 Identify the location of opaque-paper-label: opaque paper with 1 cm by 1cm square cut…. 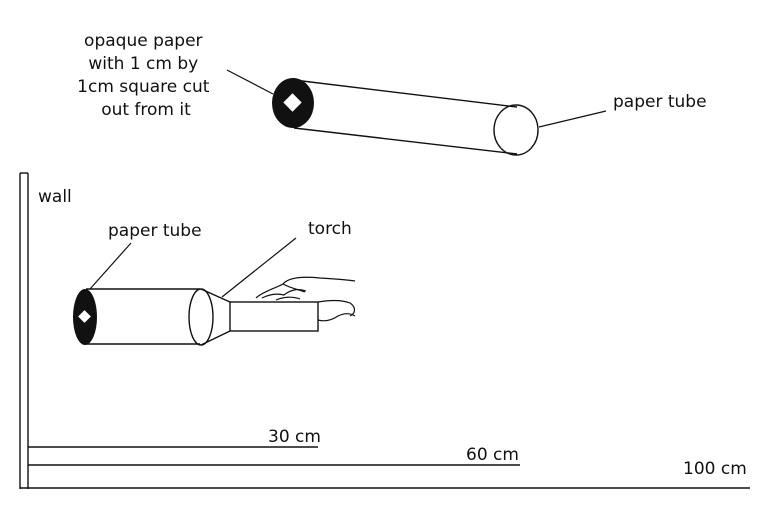
(146, 75).